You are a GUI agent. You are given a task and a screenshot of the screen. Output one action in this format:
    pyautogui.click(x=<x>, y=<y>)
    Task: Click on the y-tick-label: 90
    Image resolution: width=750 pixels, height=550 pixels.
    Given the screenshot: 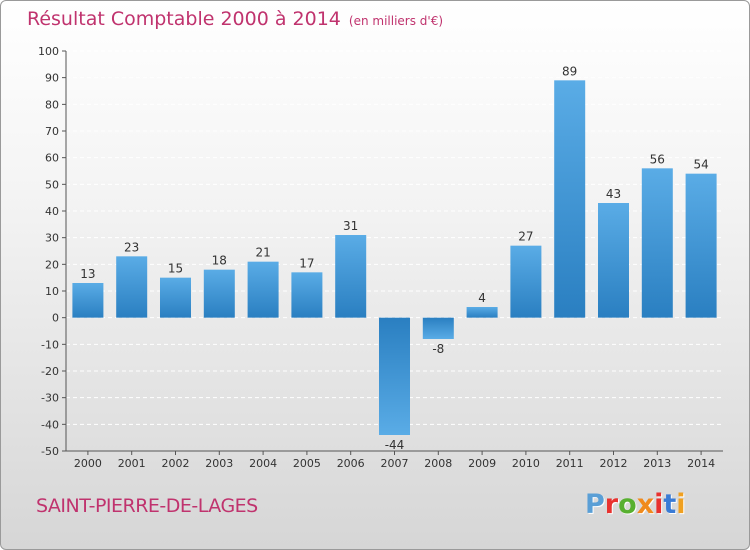 What is the action you would take?
    pyautogui.click(x=52, y=78)
    